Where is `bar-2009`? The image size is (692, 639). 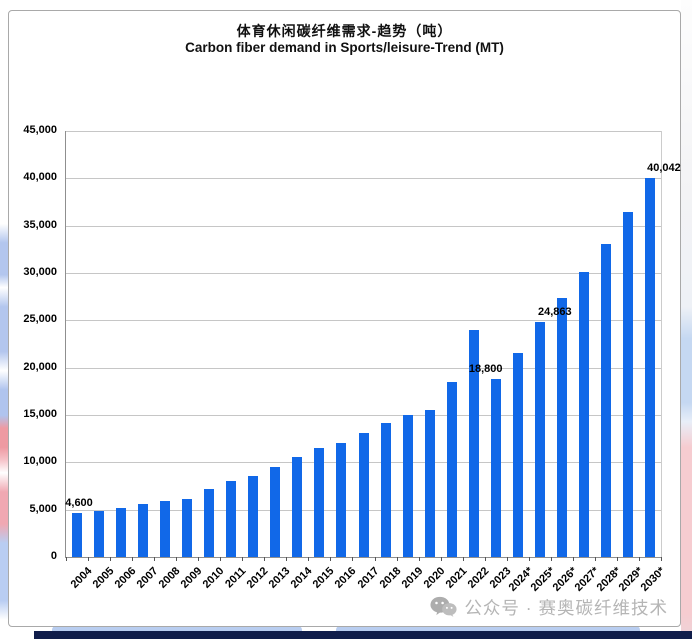 bar-2009 is located at coordinates (187, 528).